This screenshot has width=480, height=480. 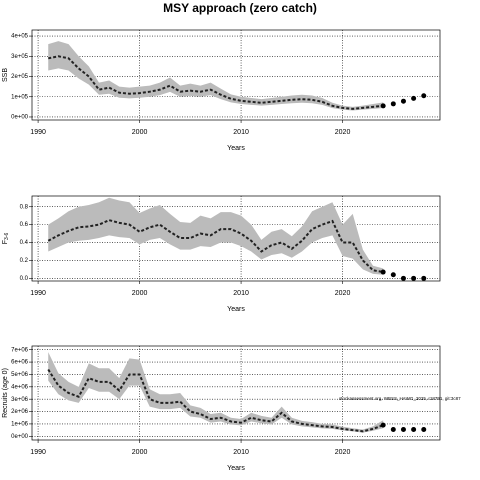 What do you see at coordinates (20, 37) in the screenshot?
I see `y-tick-label: 4e+05` at bounding box center [20, 37].